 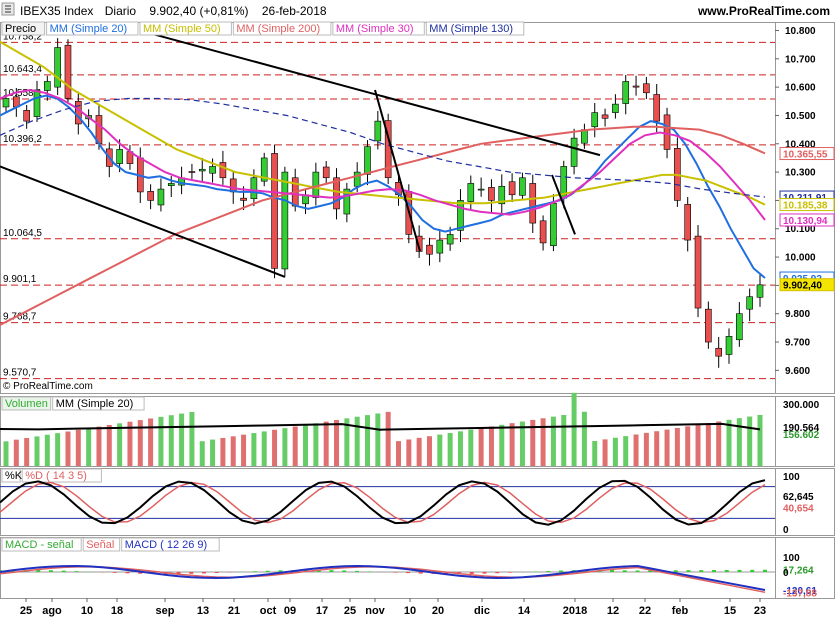 I want to click on x-axis-label: 18, so click(x=117, y=611).